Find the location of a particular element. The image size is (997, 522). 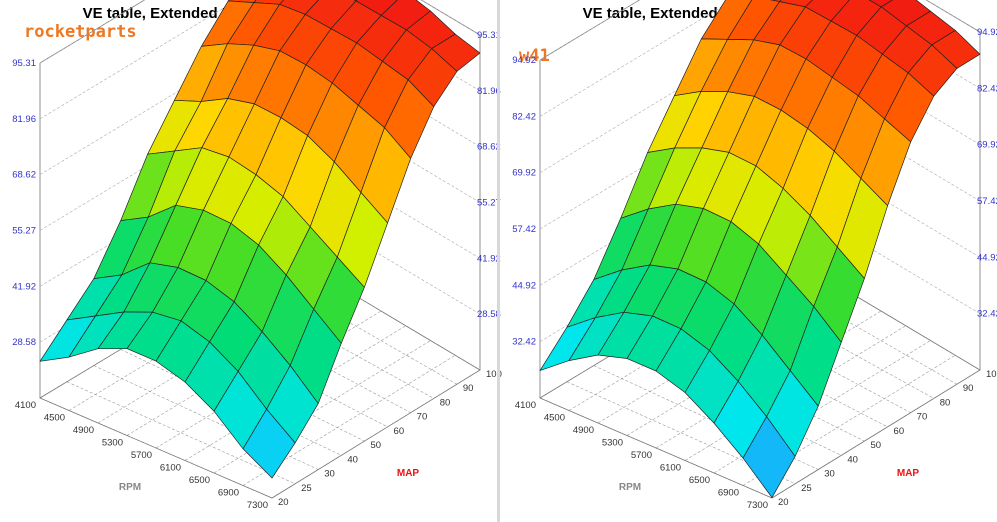

watermark-label: rocketparts is located at coordinates (80, 32).